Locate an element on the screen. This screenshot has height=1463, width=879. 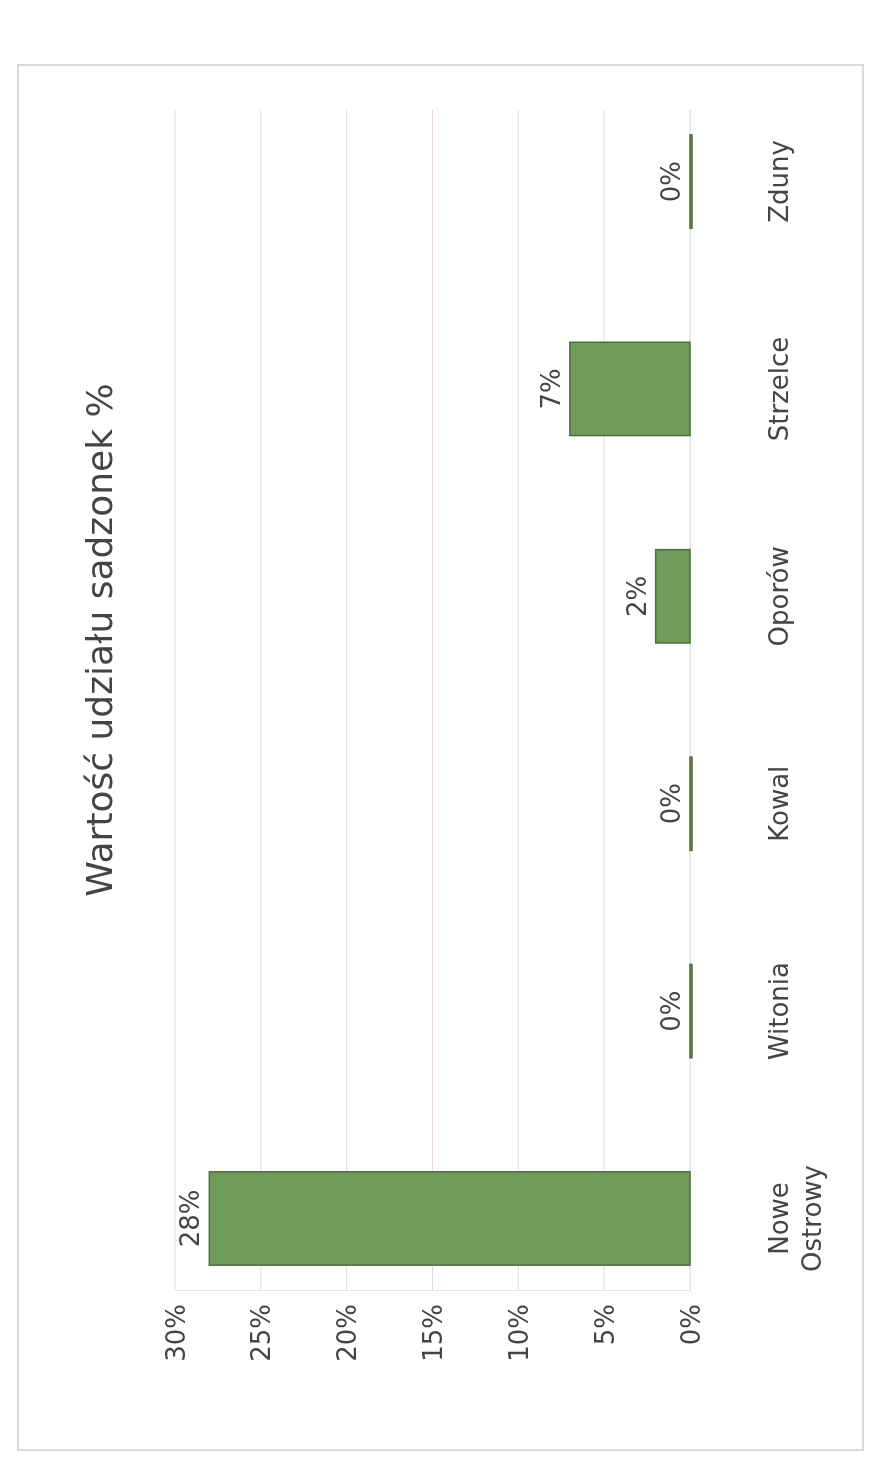
x-tick-label: 20% is located at coordinates (347, 1333).